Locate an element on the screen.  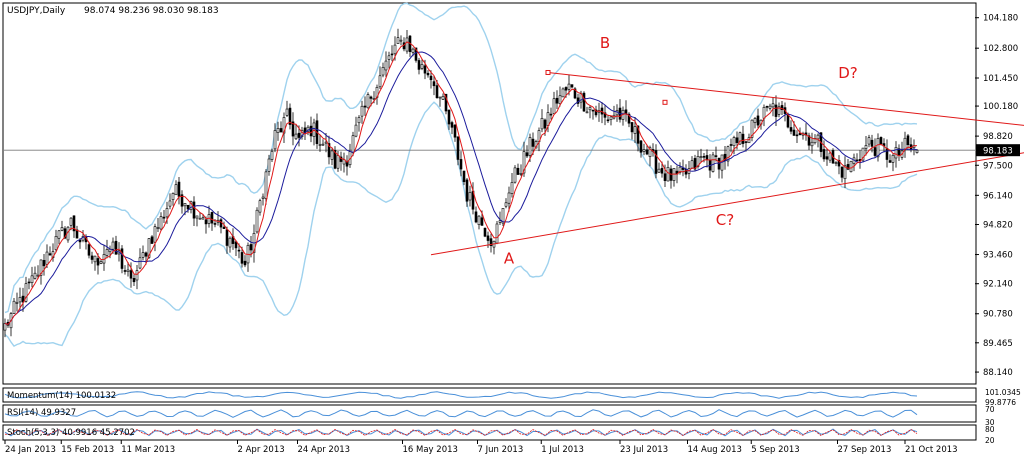
stochastic-signal-line is located at coordinates (461, 432).